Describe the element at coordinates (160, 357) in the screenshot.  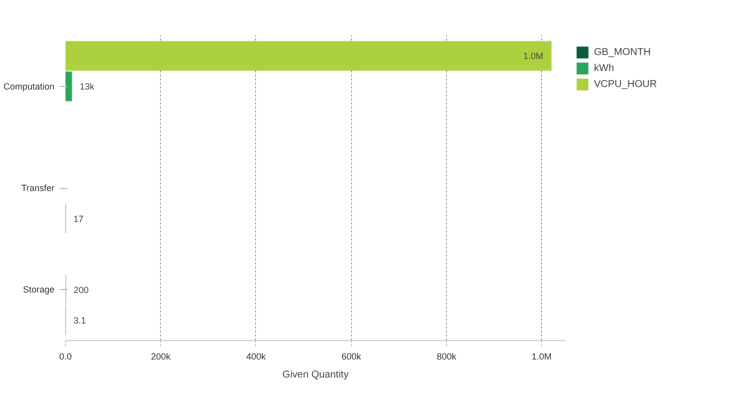
I see `x-tick-label: 200k` at that location.